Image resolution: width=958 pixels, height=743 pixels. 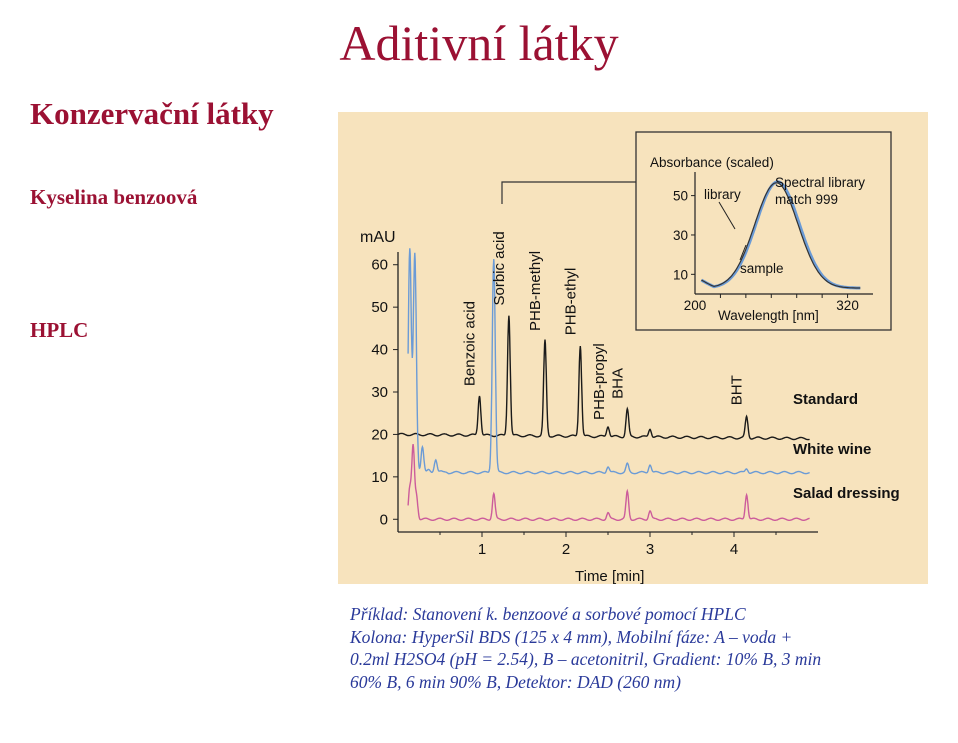 I want to click on x-tick-label: 3, so click(x=650, y=549).